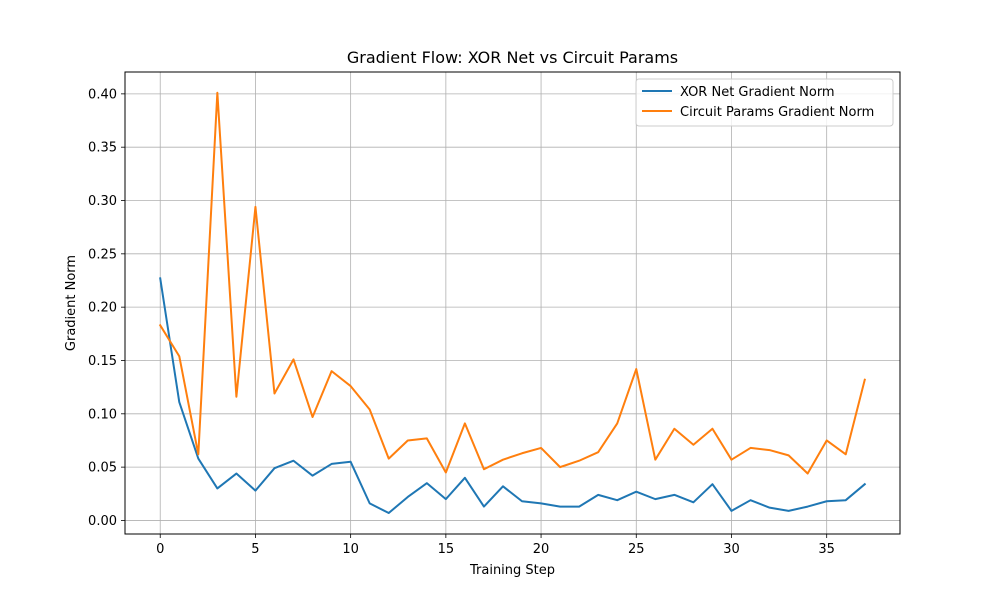 Image resolution: width=1000 pixels, height=600 pixels. What do you see at coordinates (731, 549) in the screenshot?
I see `x-tick-label: 30` at bounding box center [731, 549].